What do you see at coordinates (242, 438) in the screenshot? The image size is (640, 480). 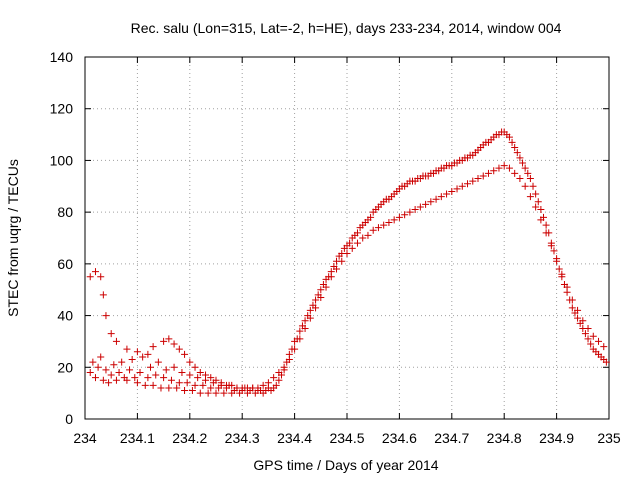 I see `x-tick-label: 234.3` at bounding box center [242, 438].